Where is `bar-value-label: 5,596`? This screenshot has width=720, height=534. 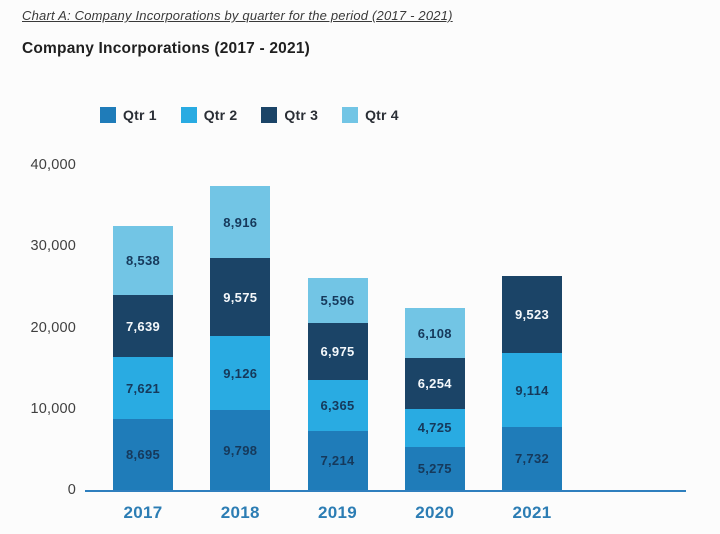 bar-value-label: 5,596 is located at coordinates (337, 300).